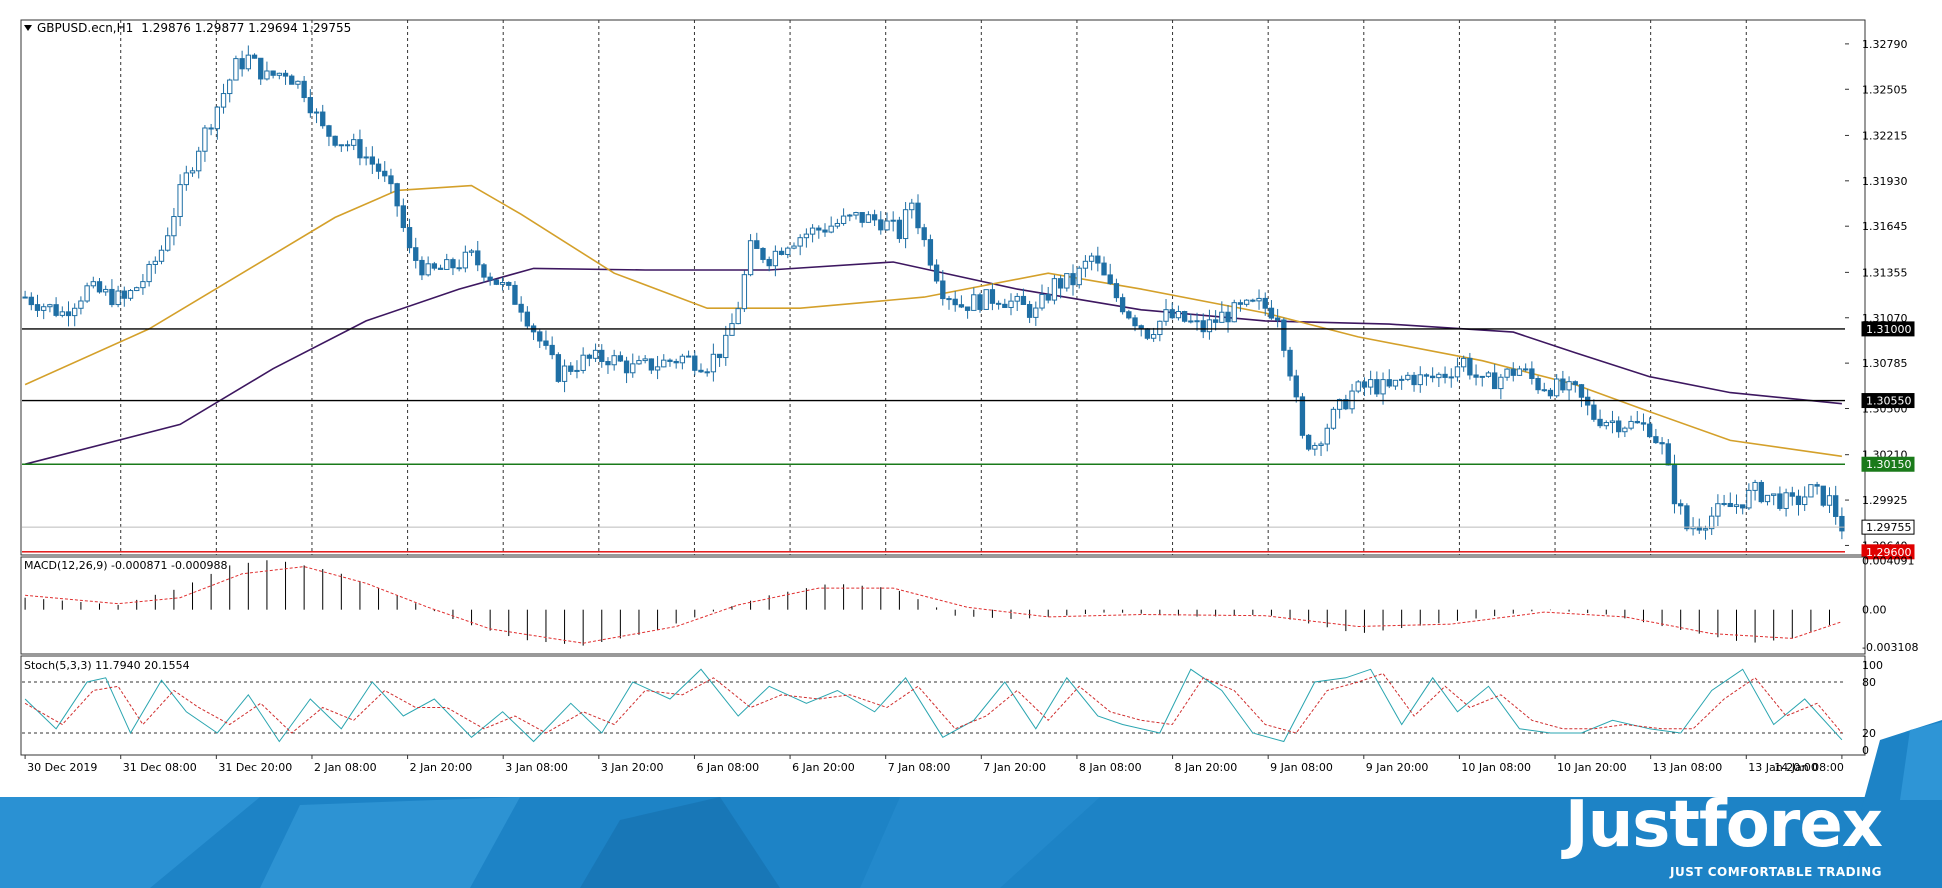  Describe the element at coordinates (1110, 767) in the screenshot. I see `x-tick-label: 8 Jan 08:00` at that location.